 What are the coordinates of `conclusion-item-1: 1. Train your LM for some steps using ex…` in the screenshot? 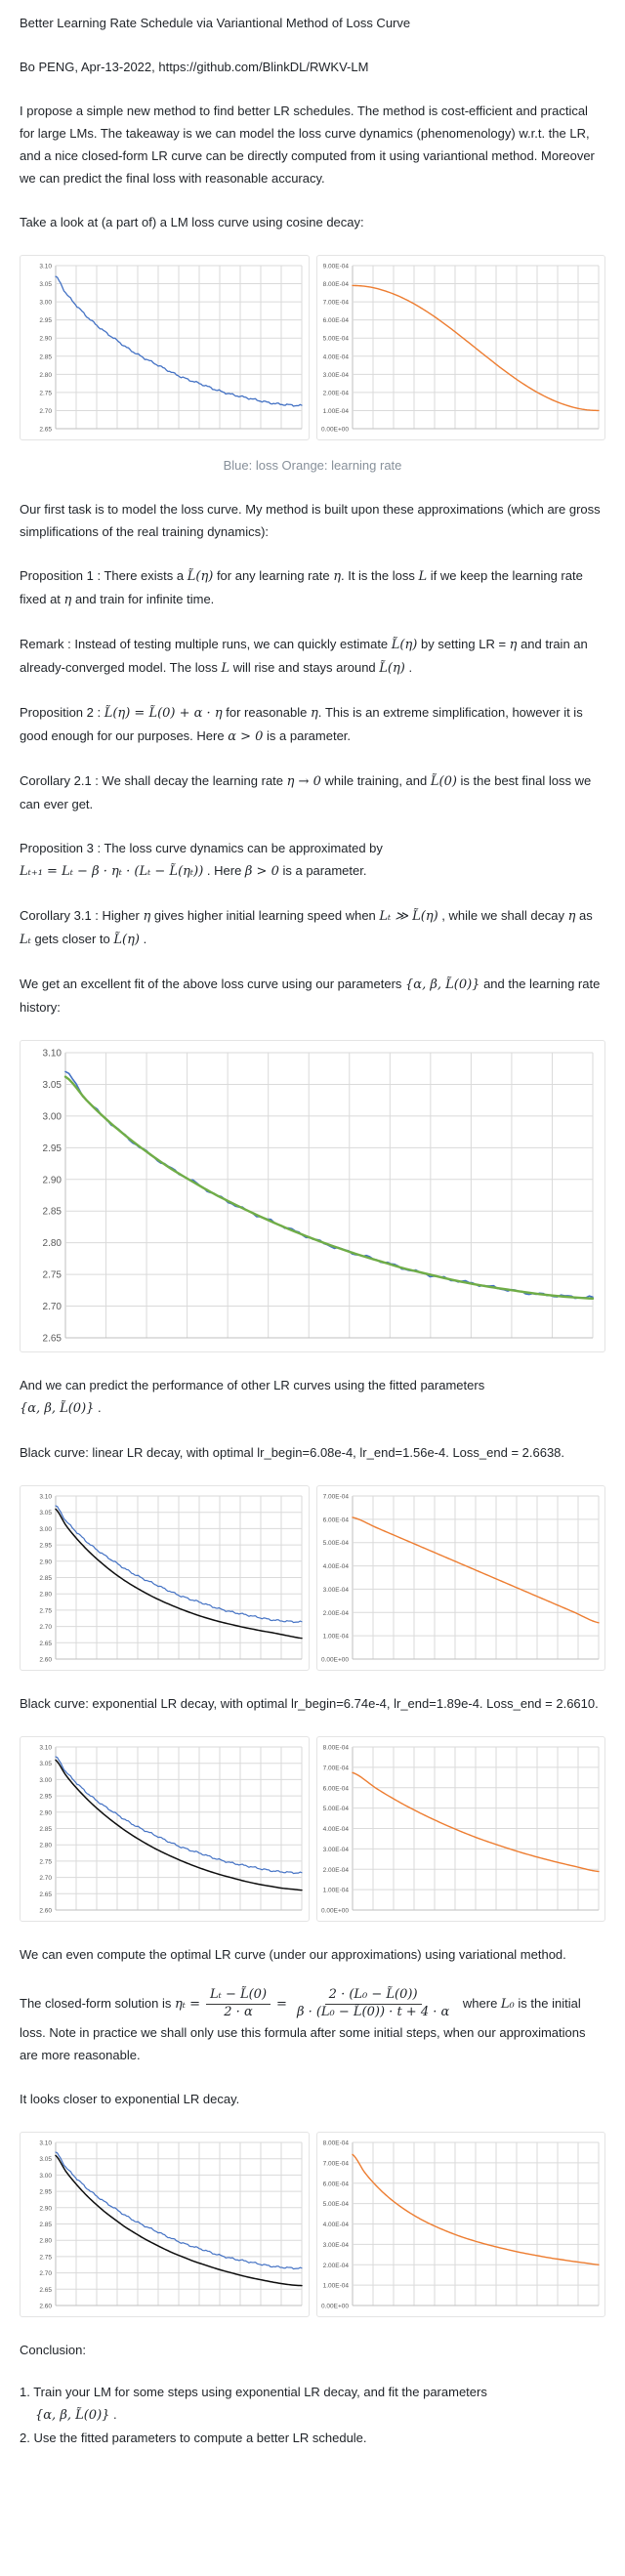 It's located at (253, 2403).